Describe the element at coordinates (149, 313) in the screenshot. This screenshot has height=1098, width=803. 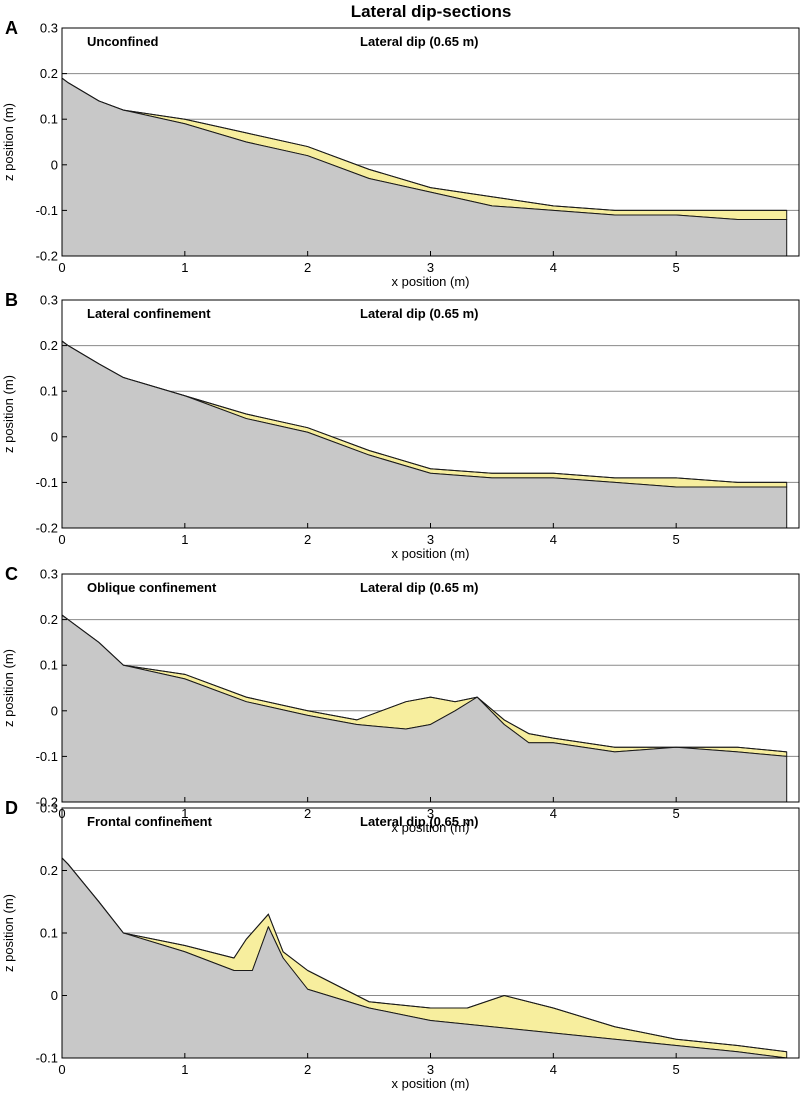
I see `panel-title: Lateral confinement` at that location.